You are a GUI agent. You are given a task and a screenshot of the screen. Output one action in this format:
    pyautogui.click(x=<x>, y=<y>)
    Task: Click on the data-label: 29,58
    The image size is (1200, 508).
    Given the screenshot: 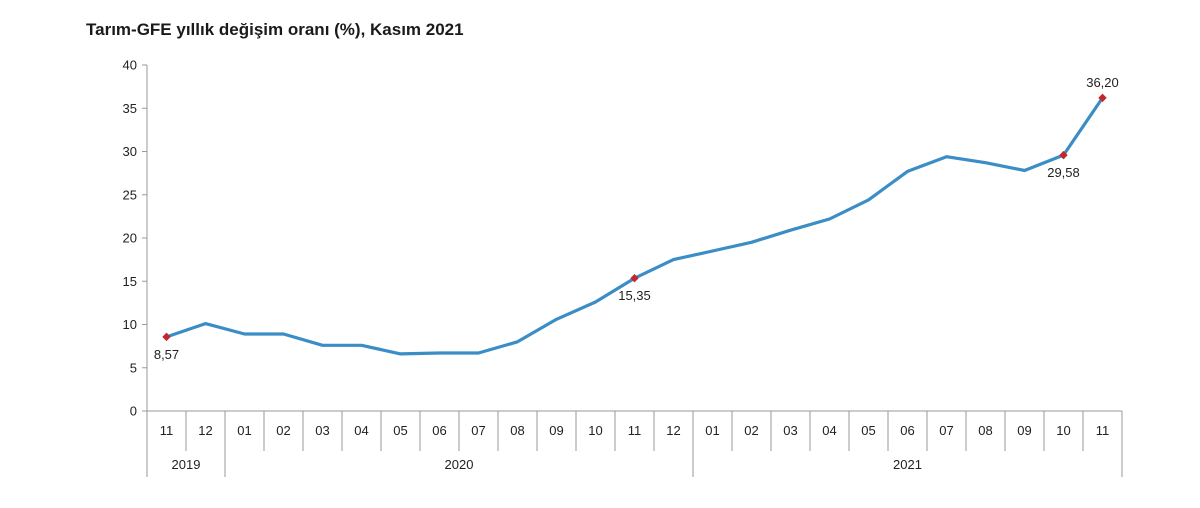 What is the action you would take?
    pyautogui.click(x=1063, y=172)
    